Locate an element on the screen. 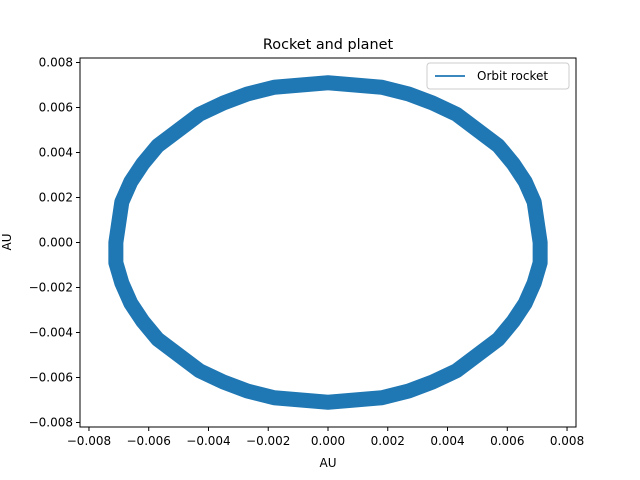  x-tick-label: 0.004 is located at coordinates (447, 441).